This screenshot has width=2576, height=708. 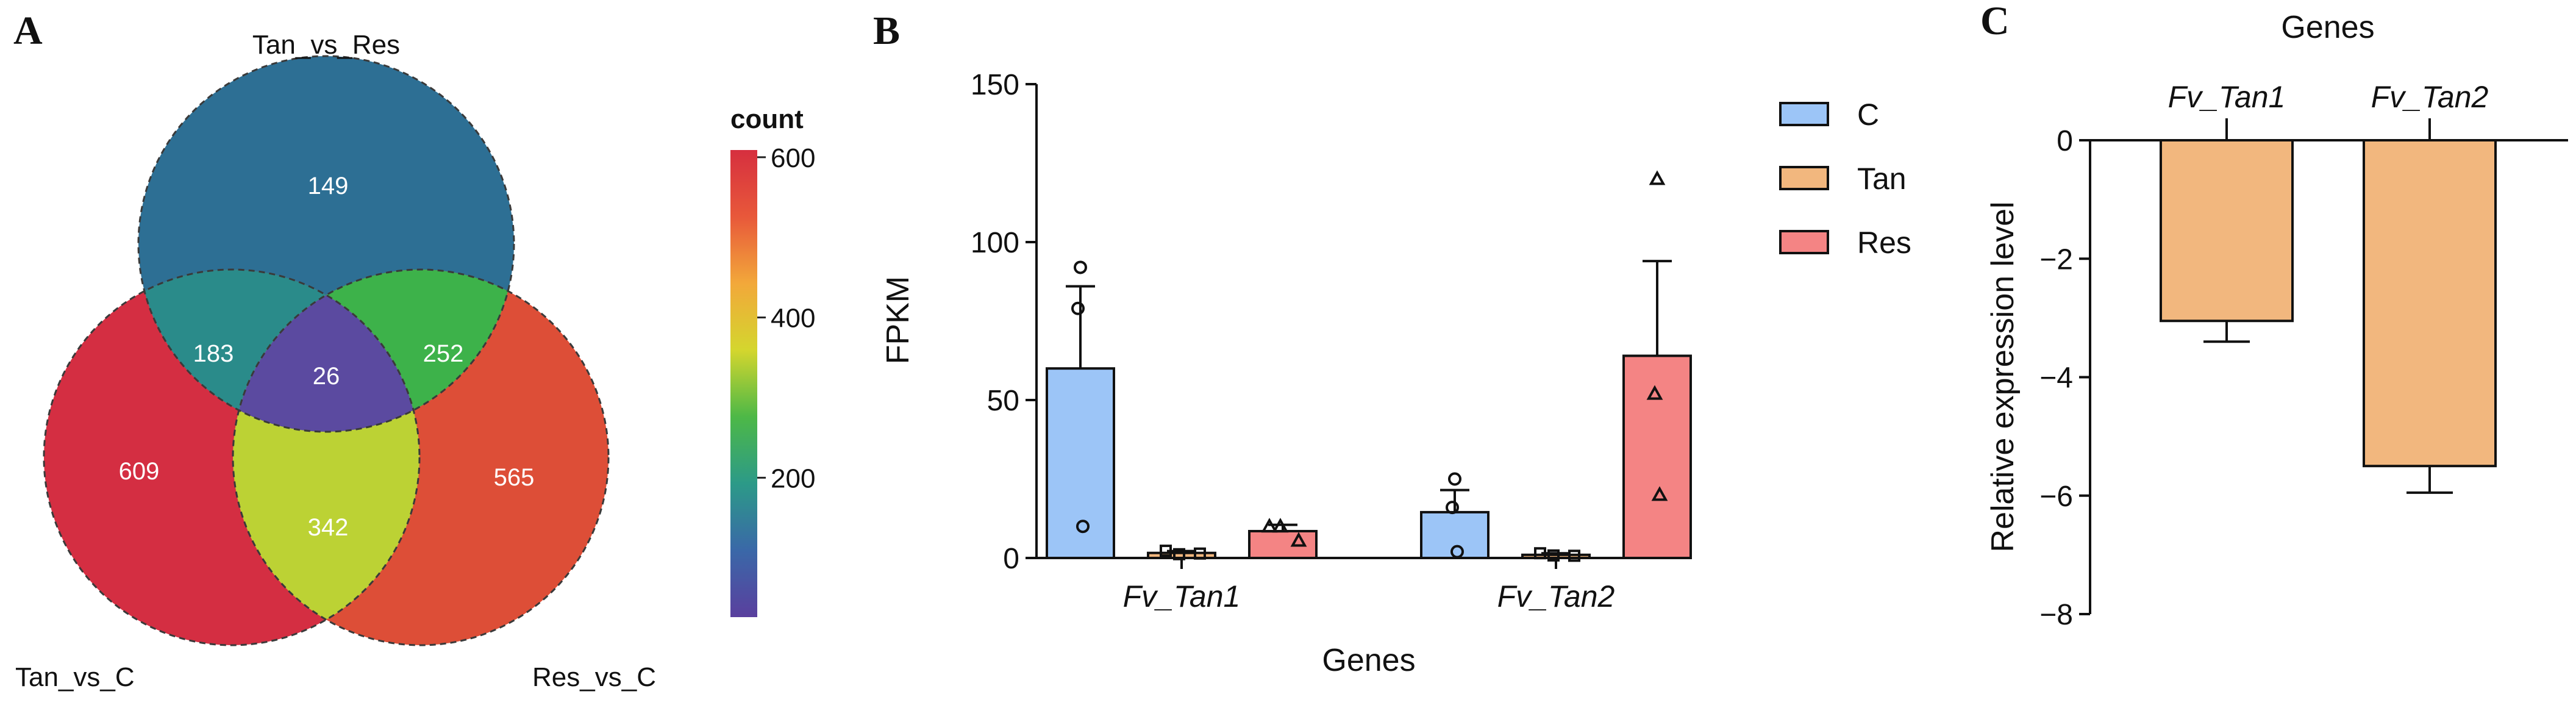 I want to click on legend-label-tan: Tan, so click(x=1882, y=179).